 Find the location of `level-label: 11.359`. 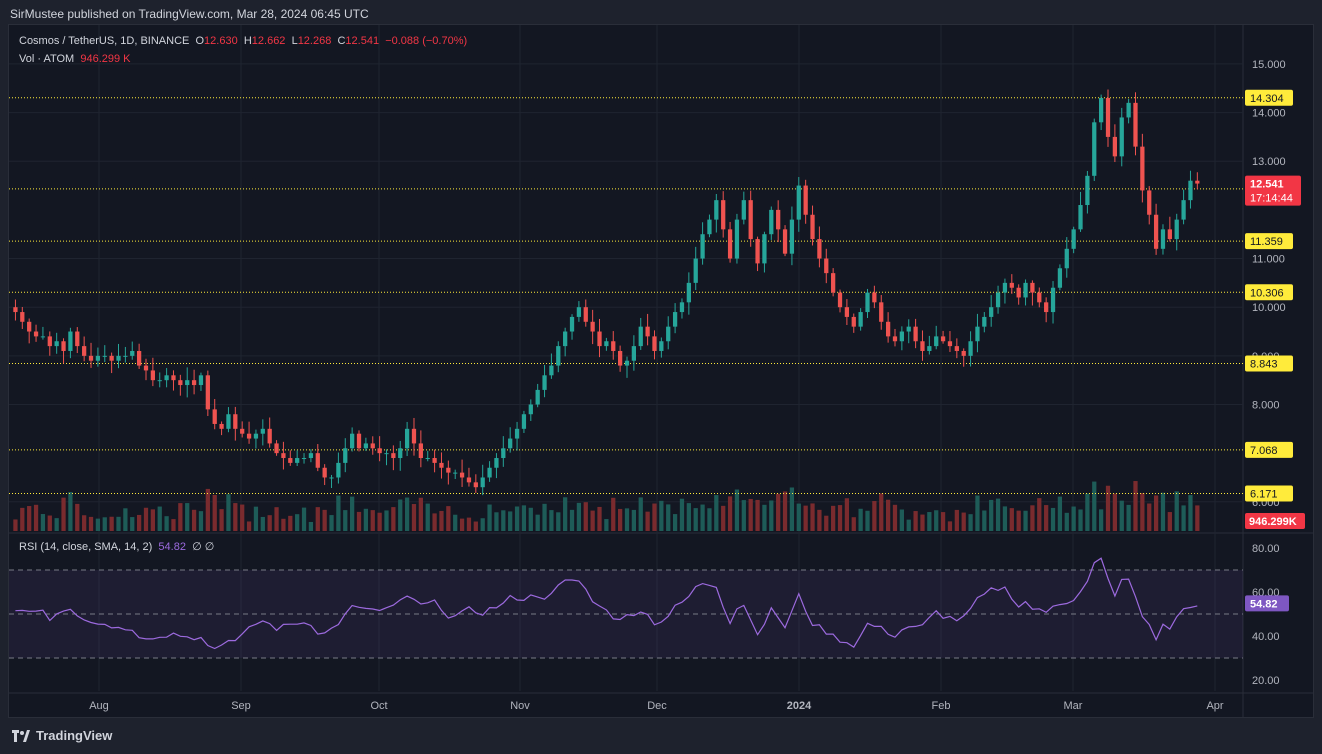

level-label: 11.359 is located at coordinates (1266, 242).